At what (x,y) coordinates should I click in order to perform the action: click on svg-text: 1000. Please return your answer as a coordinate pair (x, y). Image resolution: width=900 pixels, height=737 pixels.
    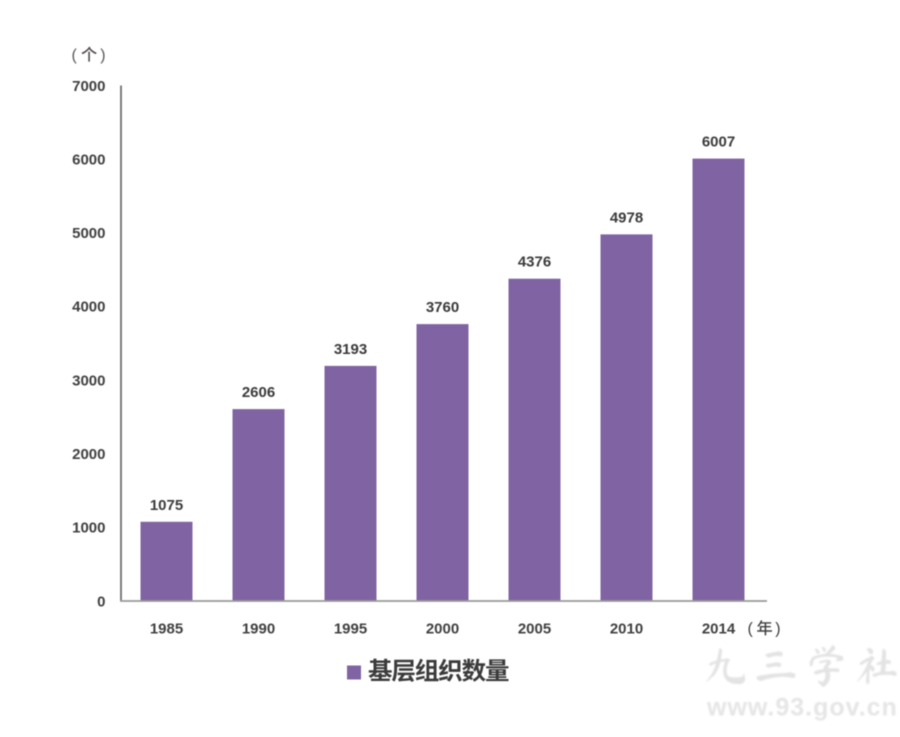
    Looking at the image, I should click on (88, 528).